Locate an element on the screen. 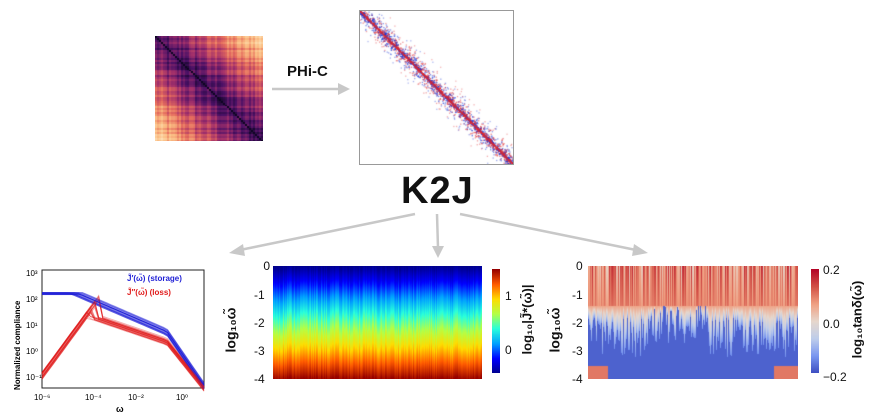 The image size is (875, 417). jstar-ytick-3: -3 is located at coordinates (259, 351).